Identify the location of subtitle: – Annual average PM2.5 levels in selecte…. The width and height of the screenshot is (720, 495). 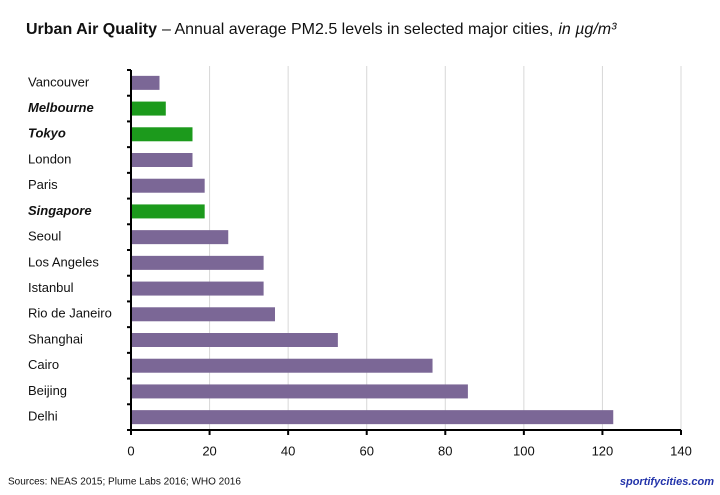
(357, 29).